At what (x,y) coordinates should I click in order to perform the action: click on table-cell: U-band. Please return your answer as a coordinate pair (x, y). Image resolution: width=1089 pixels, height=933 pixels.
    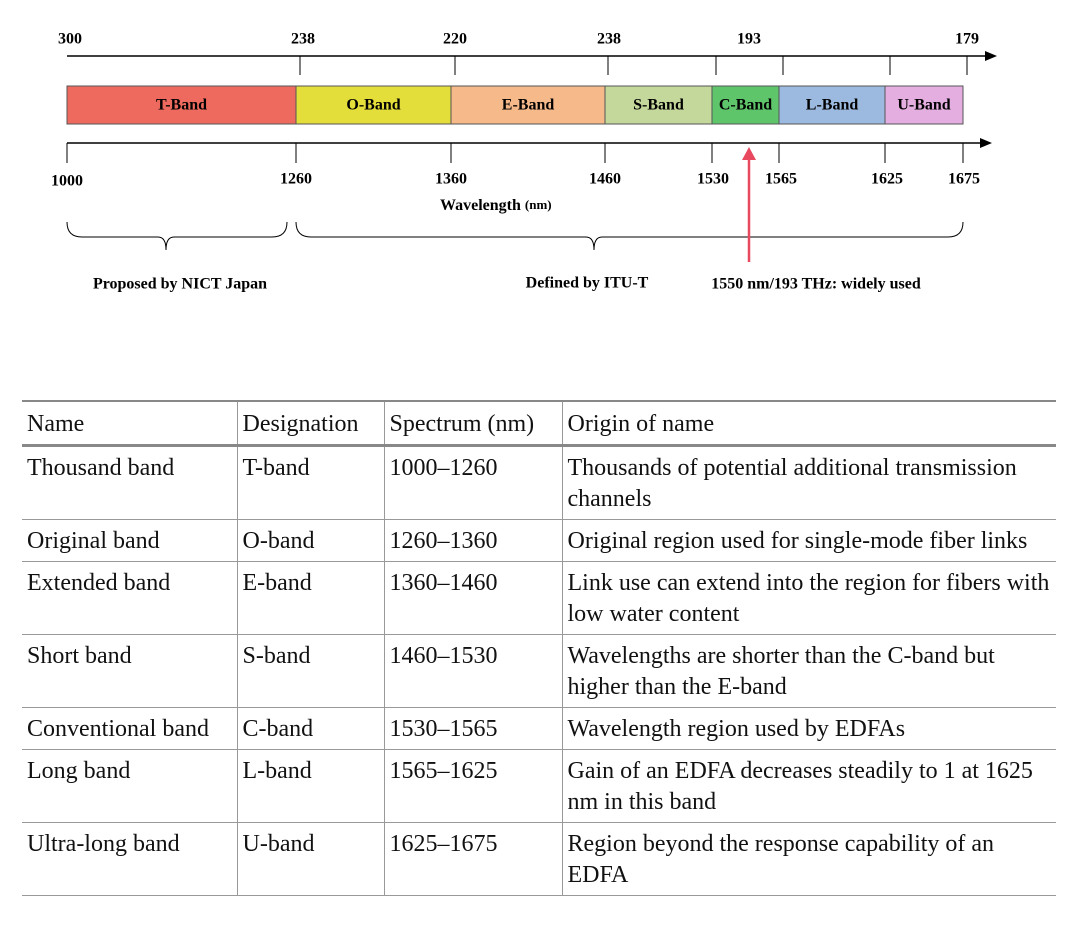
    Looking at the image, I should click on (310, 859).